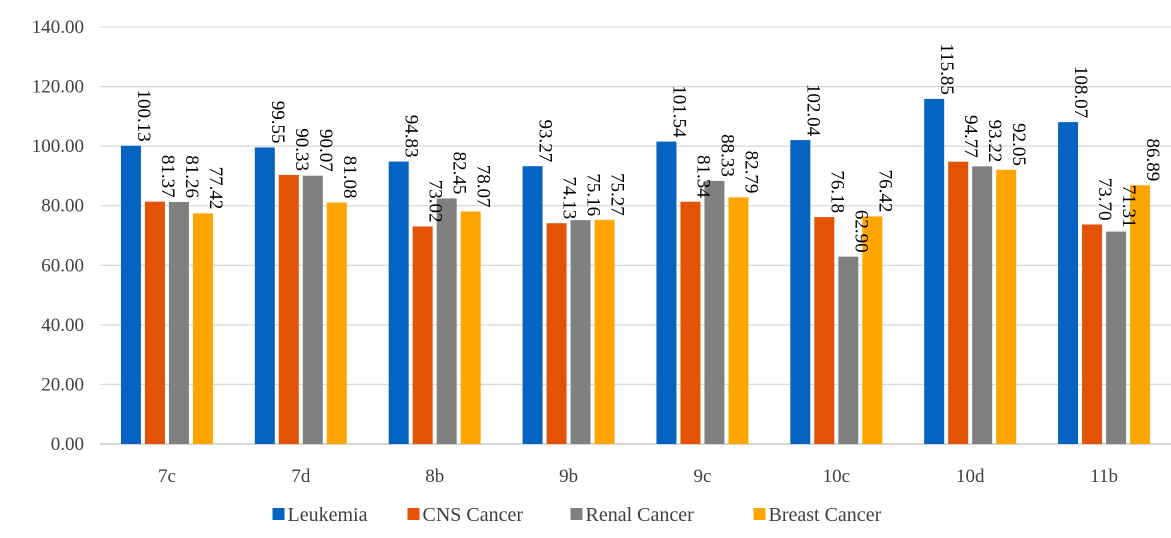  What do you see at coordinates (836, 476) in the screenshot?
I see `x-tick-label: 10c` at bounding box center [836, 476].